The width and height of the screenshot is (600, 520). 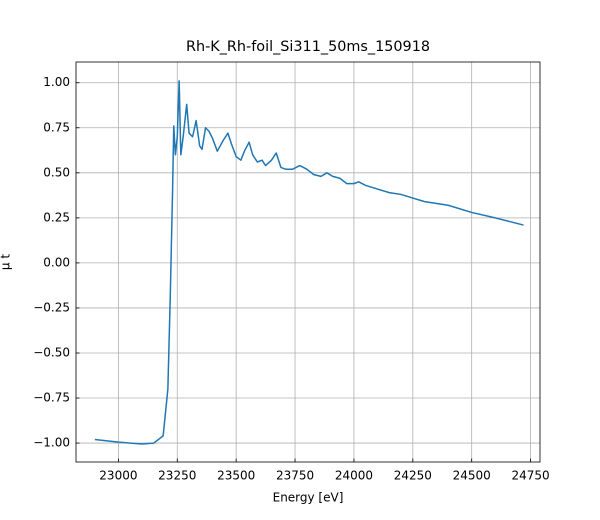 What do you see at coordinates (56, 217) in the screenshot?
I see `y-tick-label: 0.25` at bounding box center [56, 217].